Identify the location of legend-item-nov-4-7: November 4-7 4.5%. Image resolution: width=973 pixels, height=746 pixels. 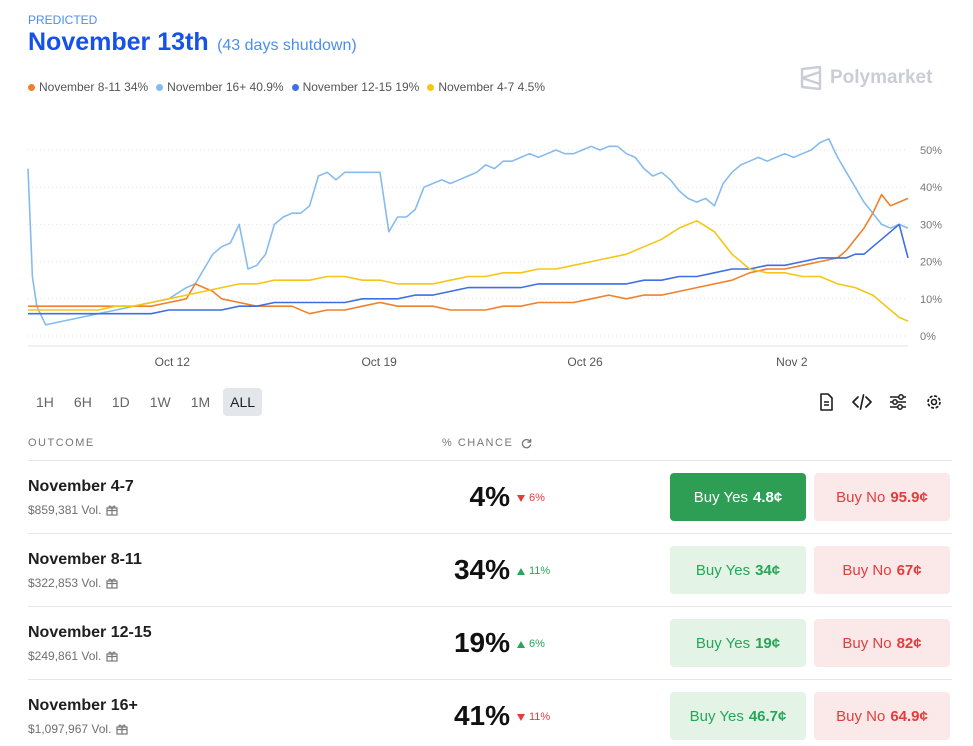
(486, 87).